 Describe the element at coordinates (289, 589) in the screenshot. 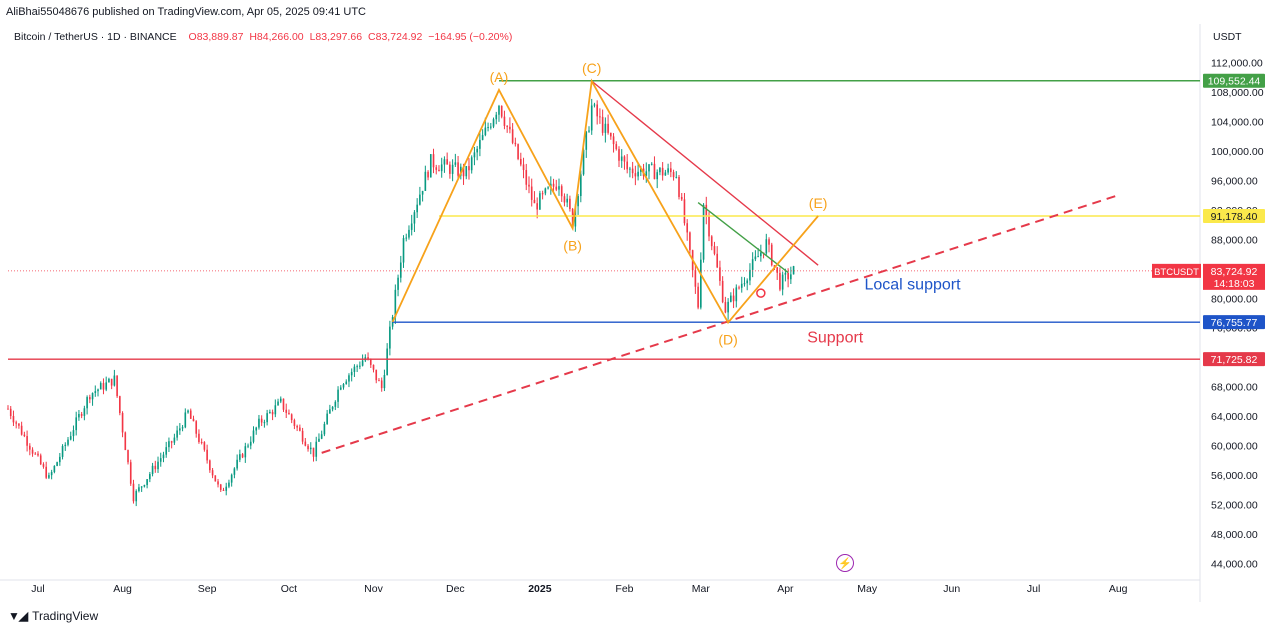

I see `time-tick-label: Oct` at that location.